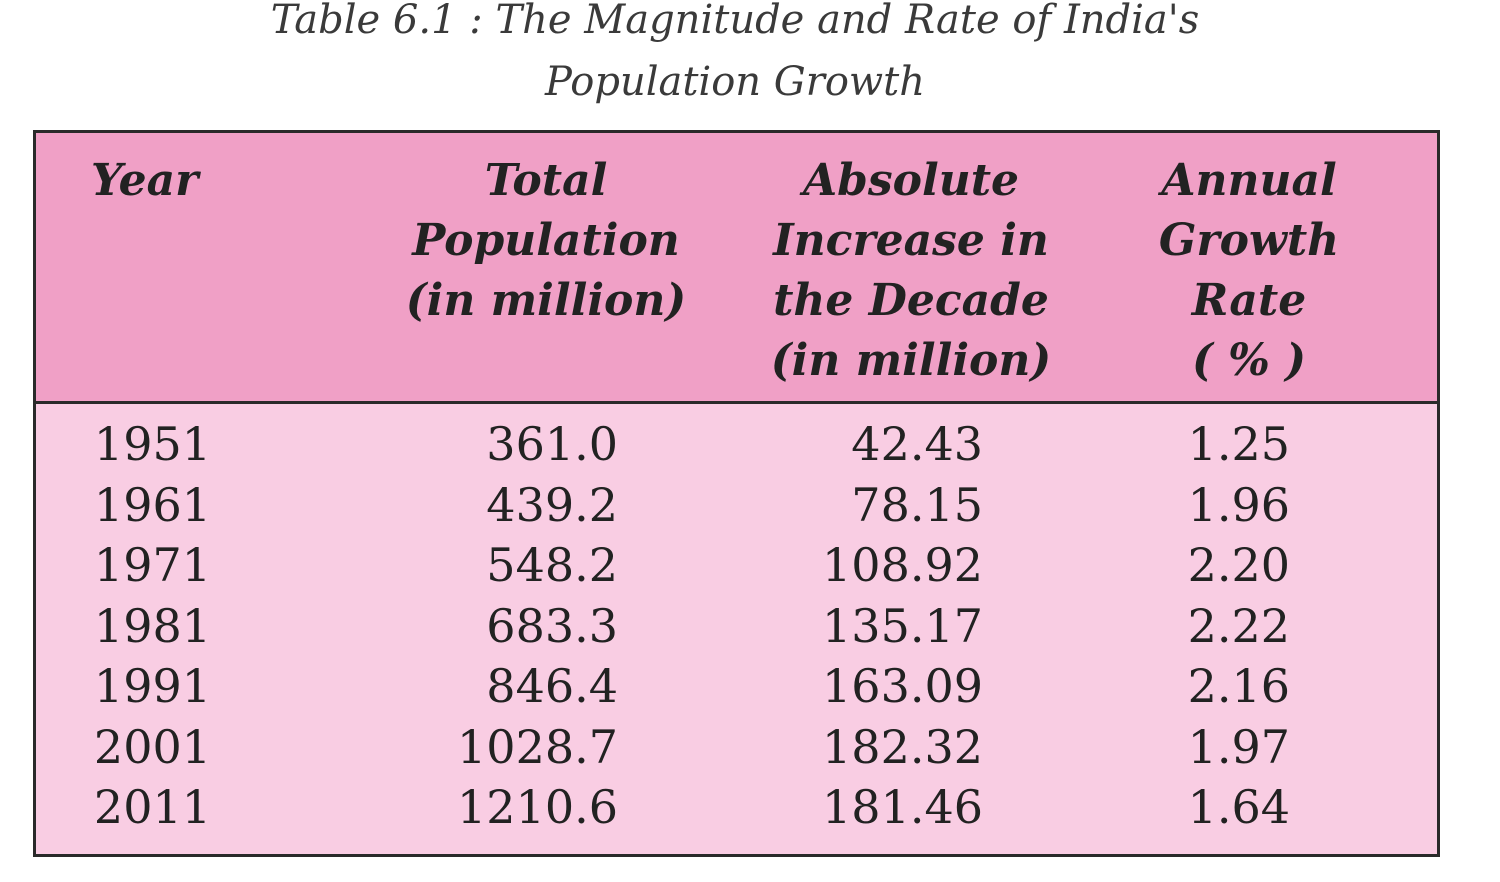 The image size is (1500, 882). Describe the element at coordinates (917, 504) in the screenshot. I see `value-cell: 78.15` at that location.